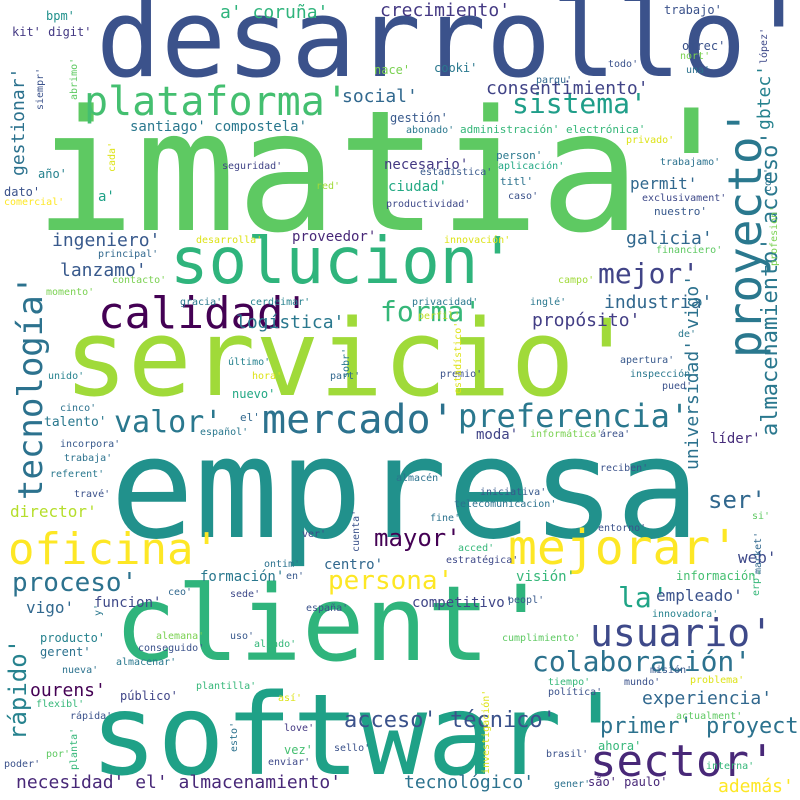 The image size is (800, 800). What do you see at coordinates (486, 731) in the screenshot?
I see `word: investigación'` at bounding box center [486, 731].